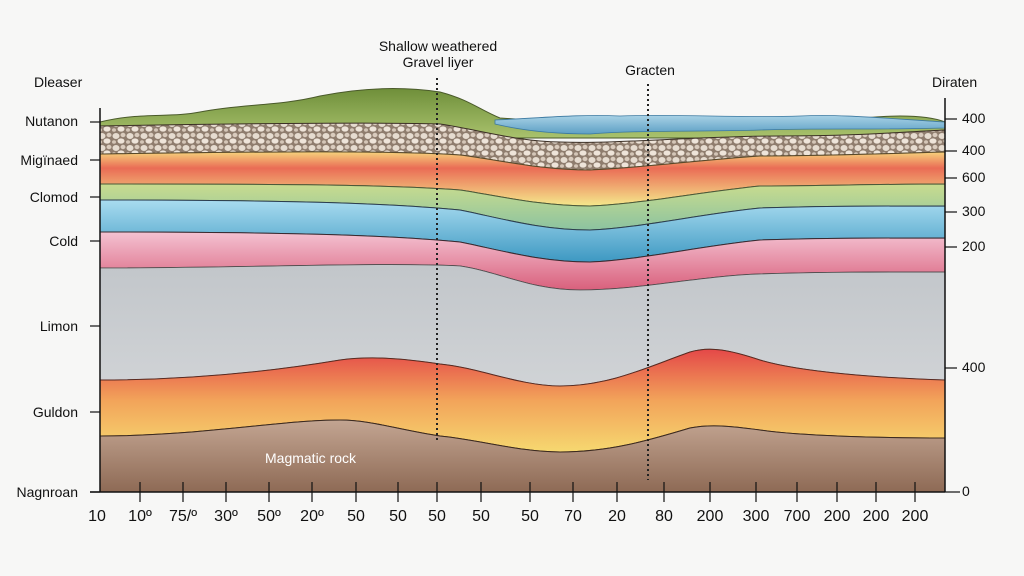  Describe the element at coordinates (481, 516) in the screenshot. I see `x-label-9: 50` at that location.